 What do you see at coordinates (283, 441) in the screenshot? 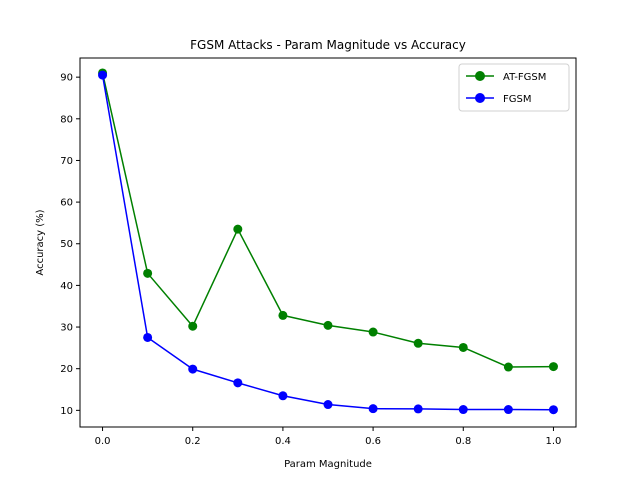
I see `x-tick-label: 0.4` at bounding box center [283, 441].